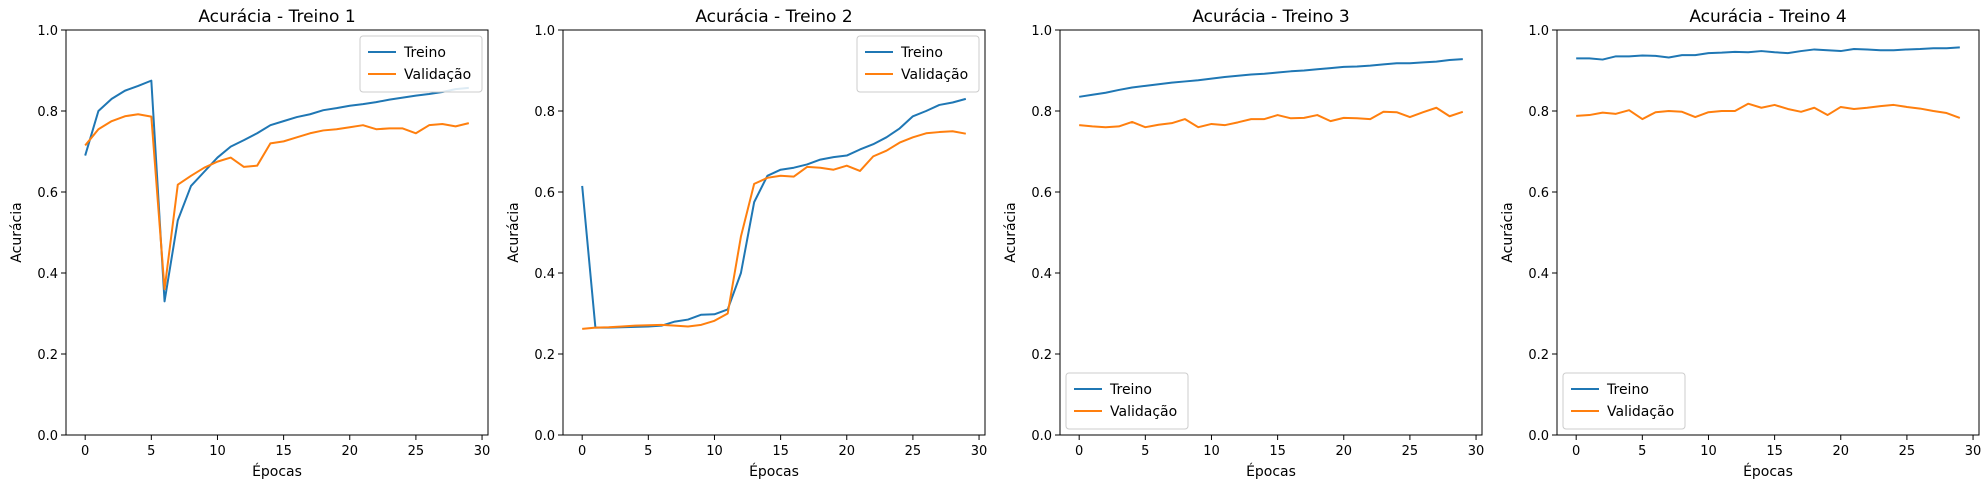  I want to click on chart-title: Acurácia - Treino 4, so click(1767, 17).